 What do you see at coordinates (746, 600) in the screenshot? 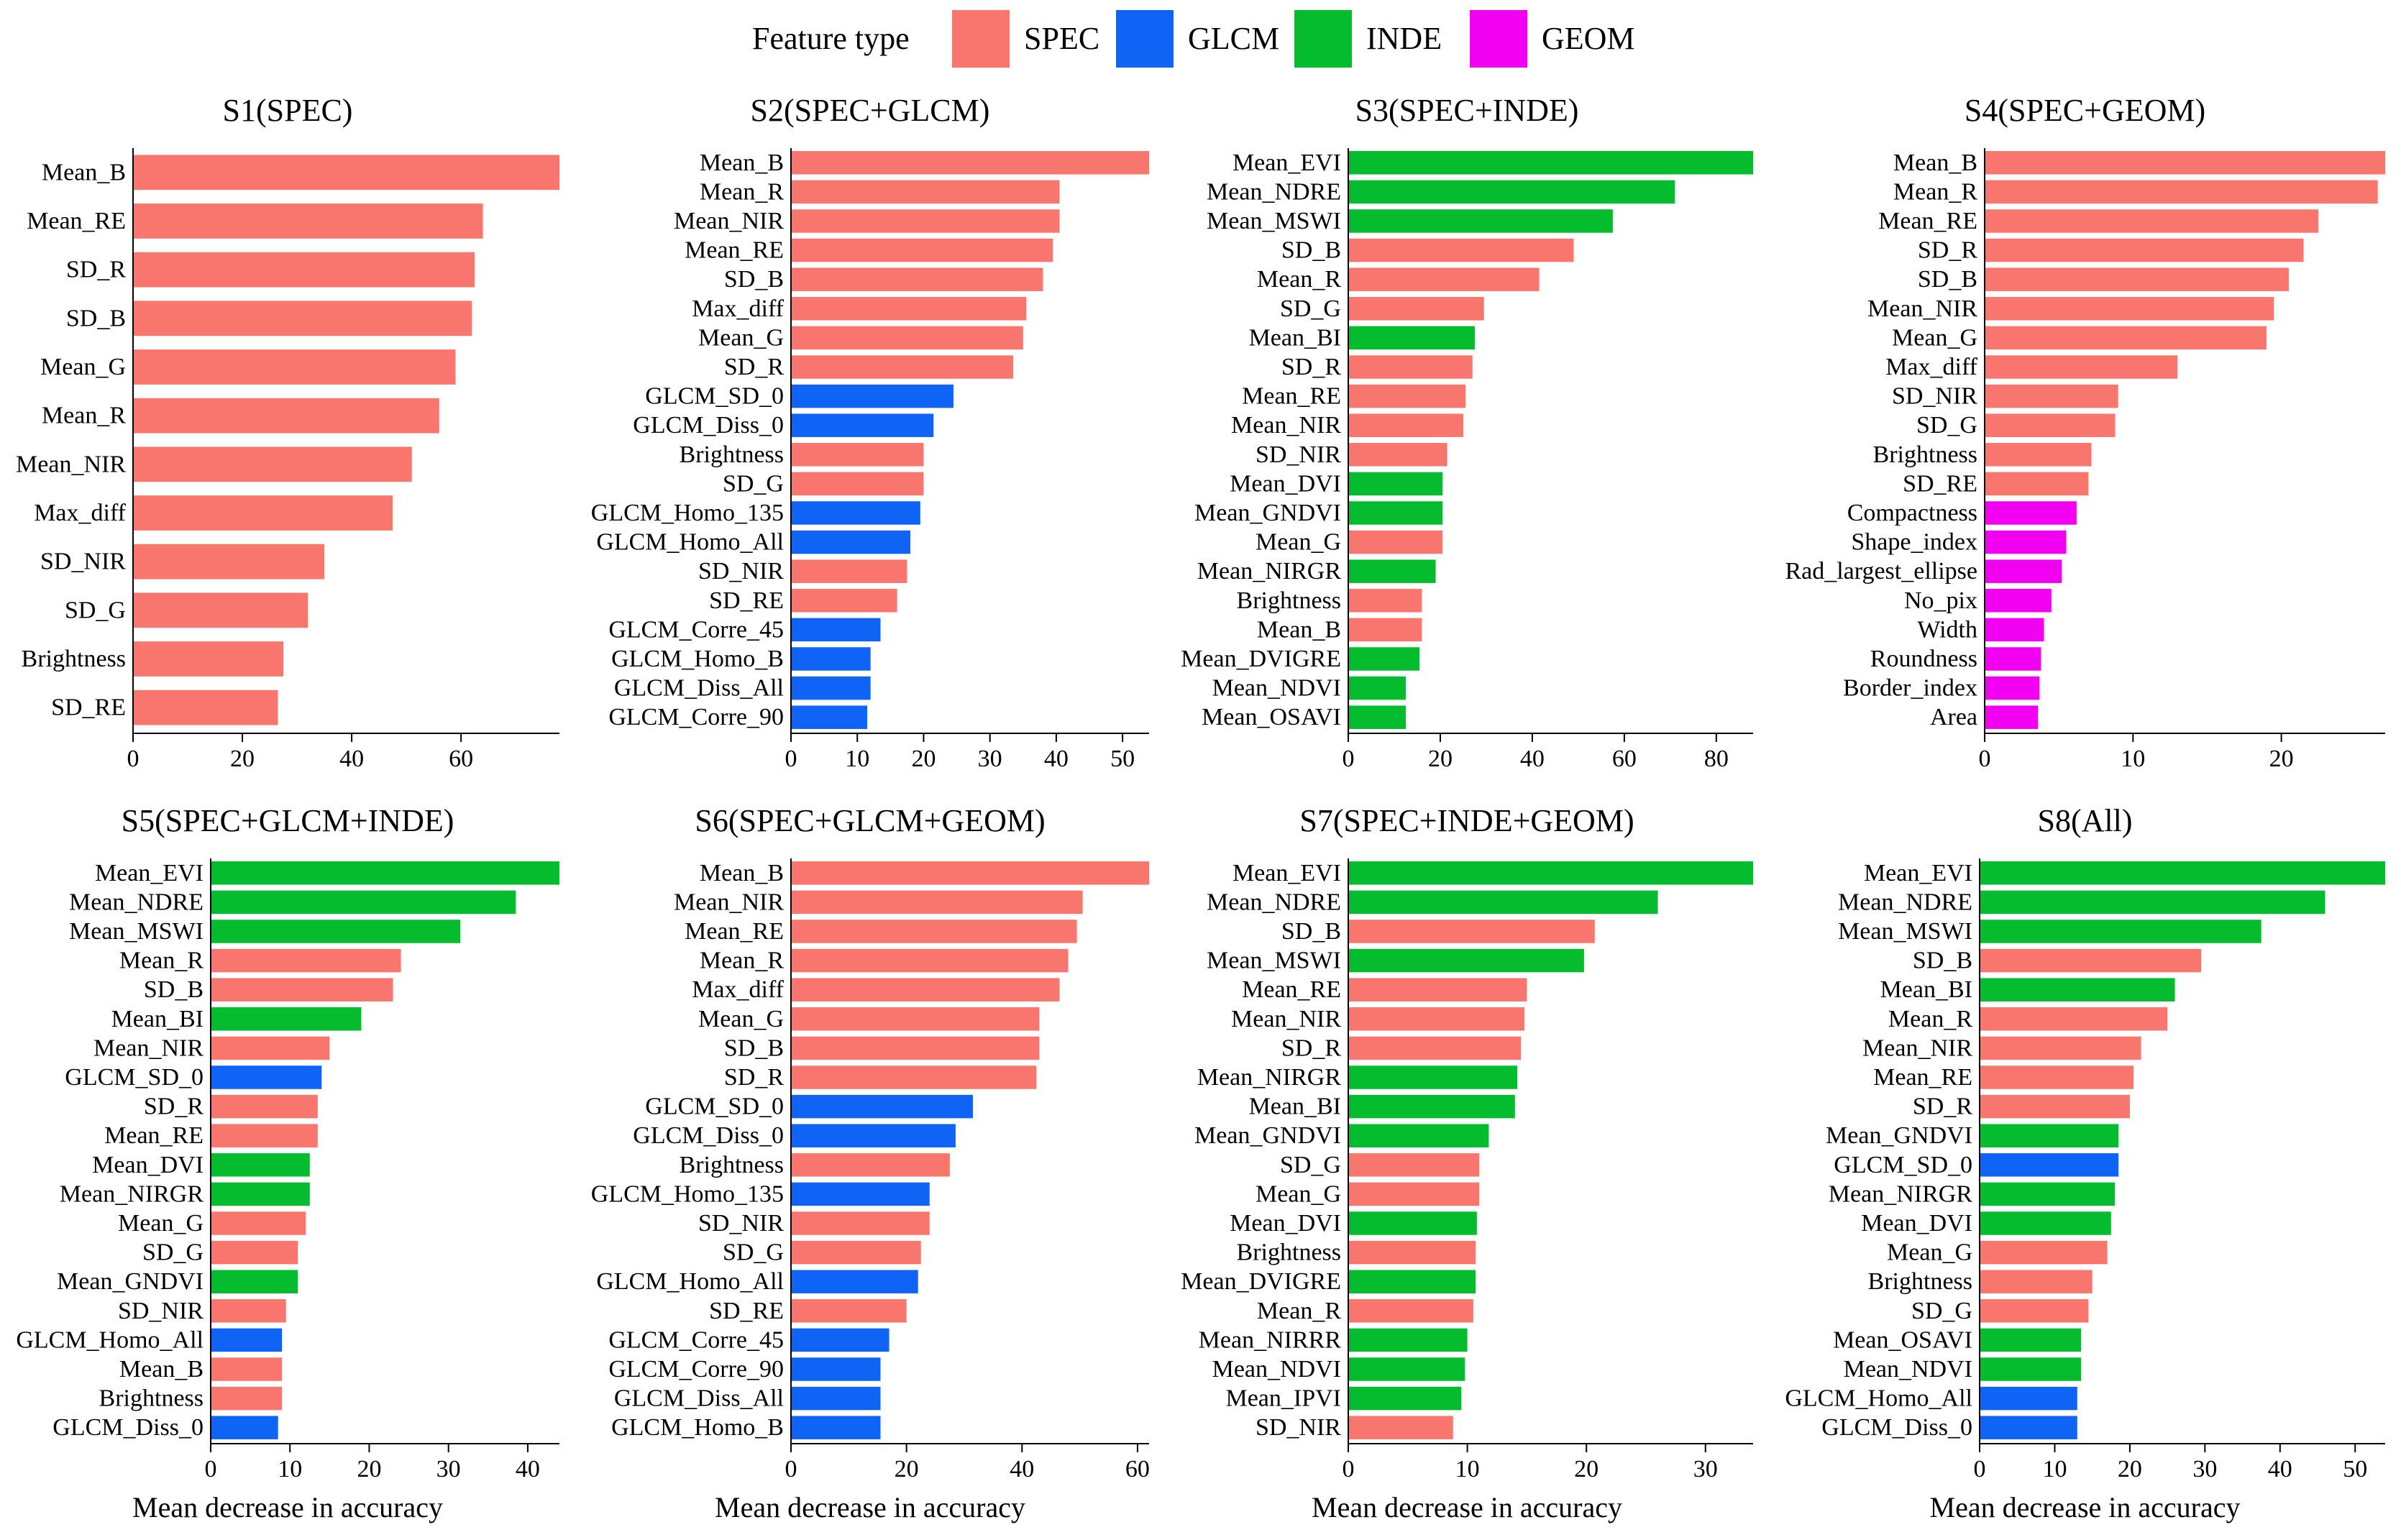
I see `bar-label-sd-re: SD_RE` at bounding box center [746, 600].